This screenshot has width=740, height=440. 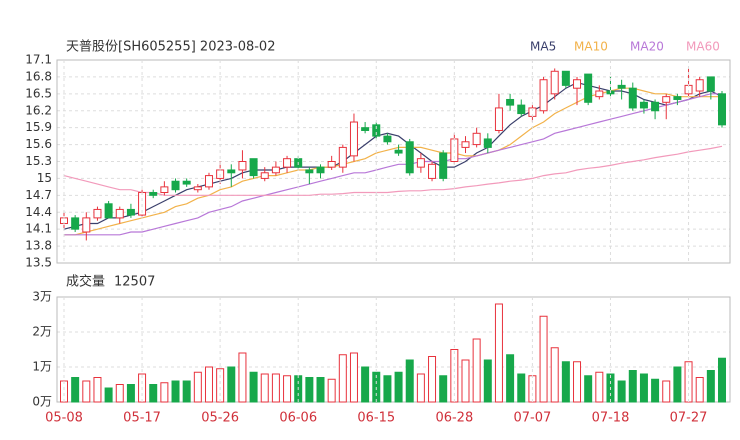 What do you see at coordinates (611, 418) in the screenshot?
I see `x-tick-label: 07-18` at bounding box center [611, 418].